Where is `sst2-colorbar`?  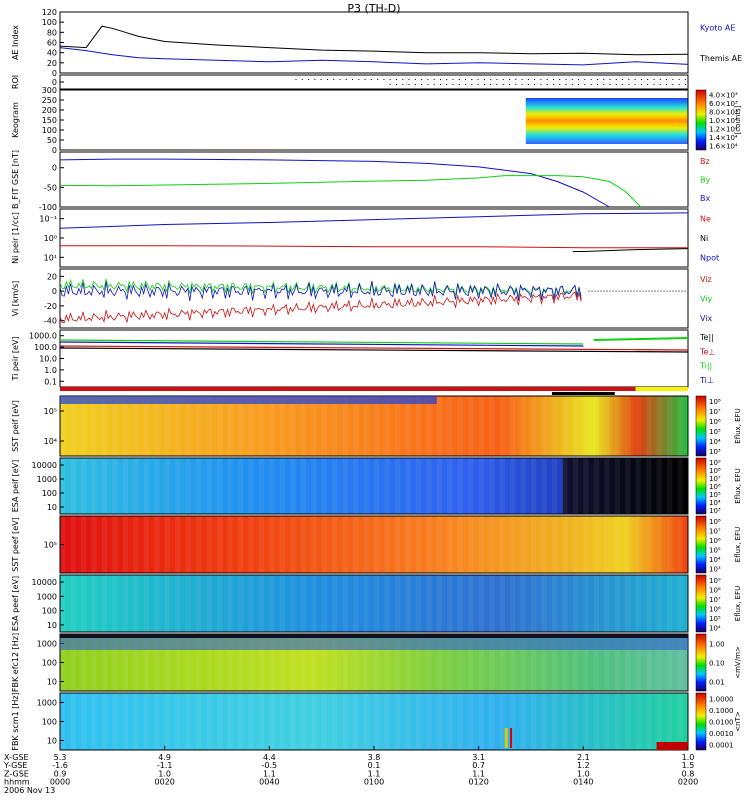
sst2-colorbar is located at coordinates (701, 544).